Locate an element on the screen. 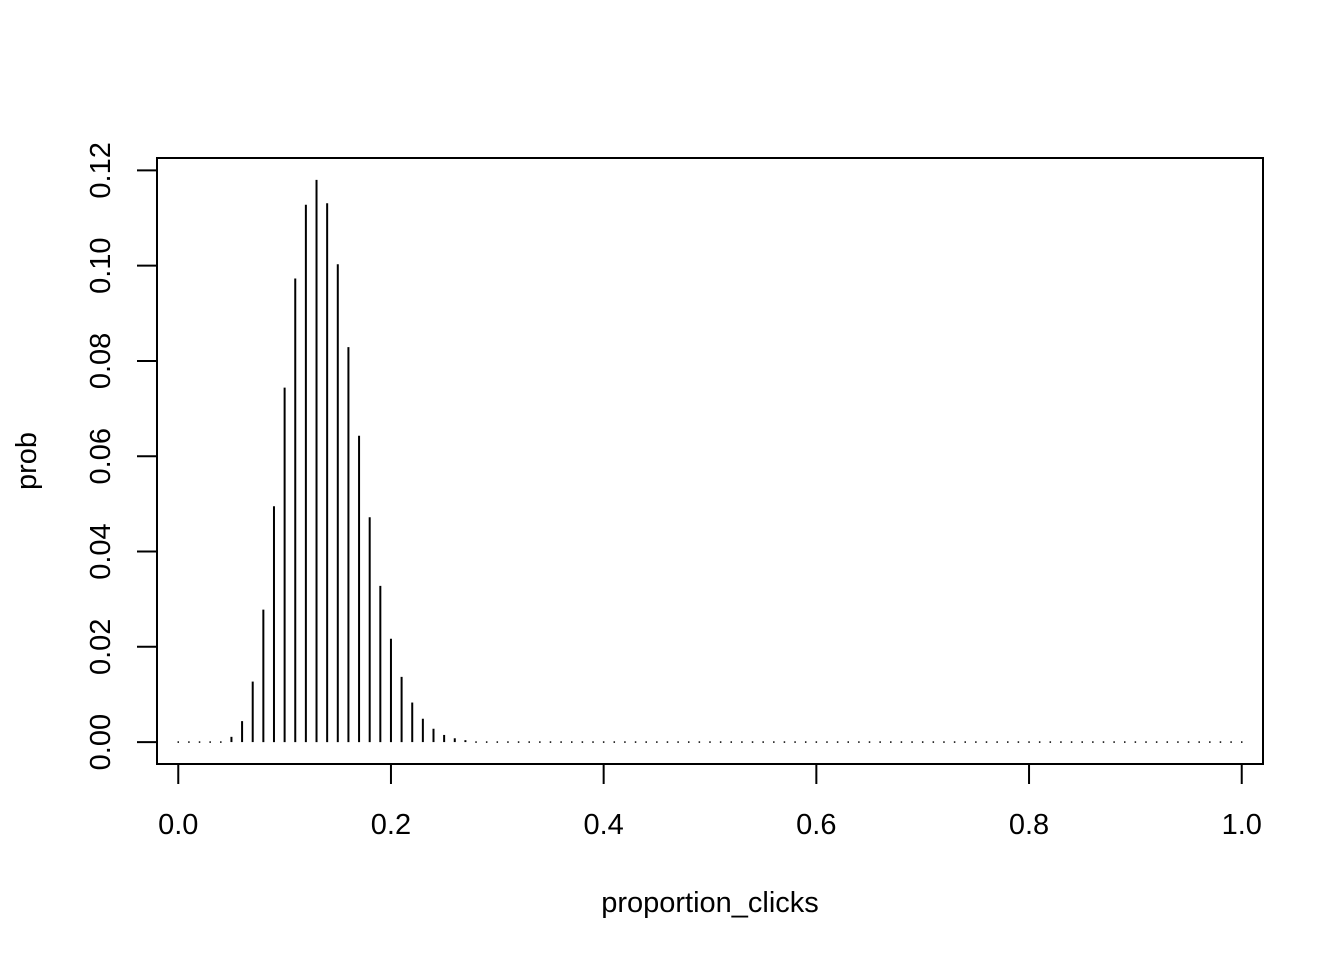 The height and width of the screenshot is (960, 1344). y-tick-label: 0.02 is located at coordinates (101, 647).